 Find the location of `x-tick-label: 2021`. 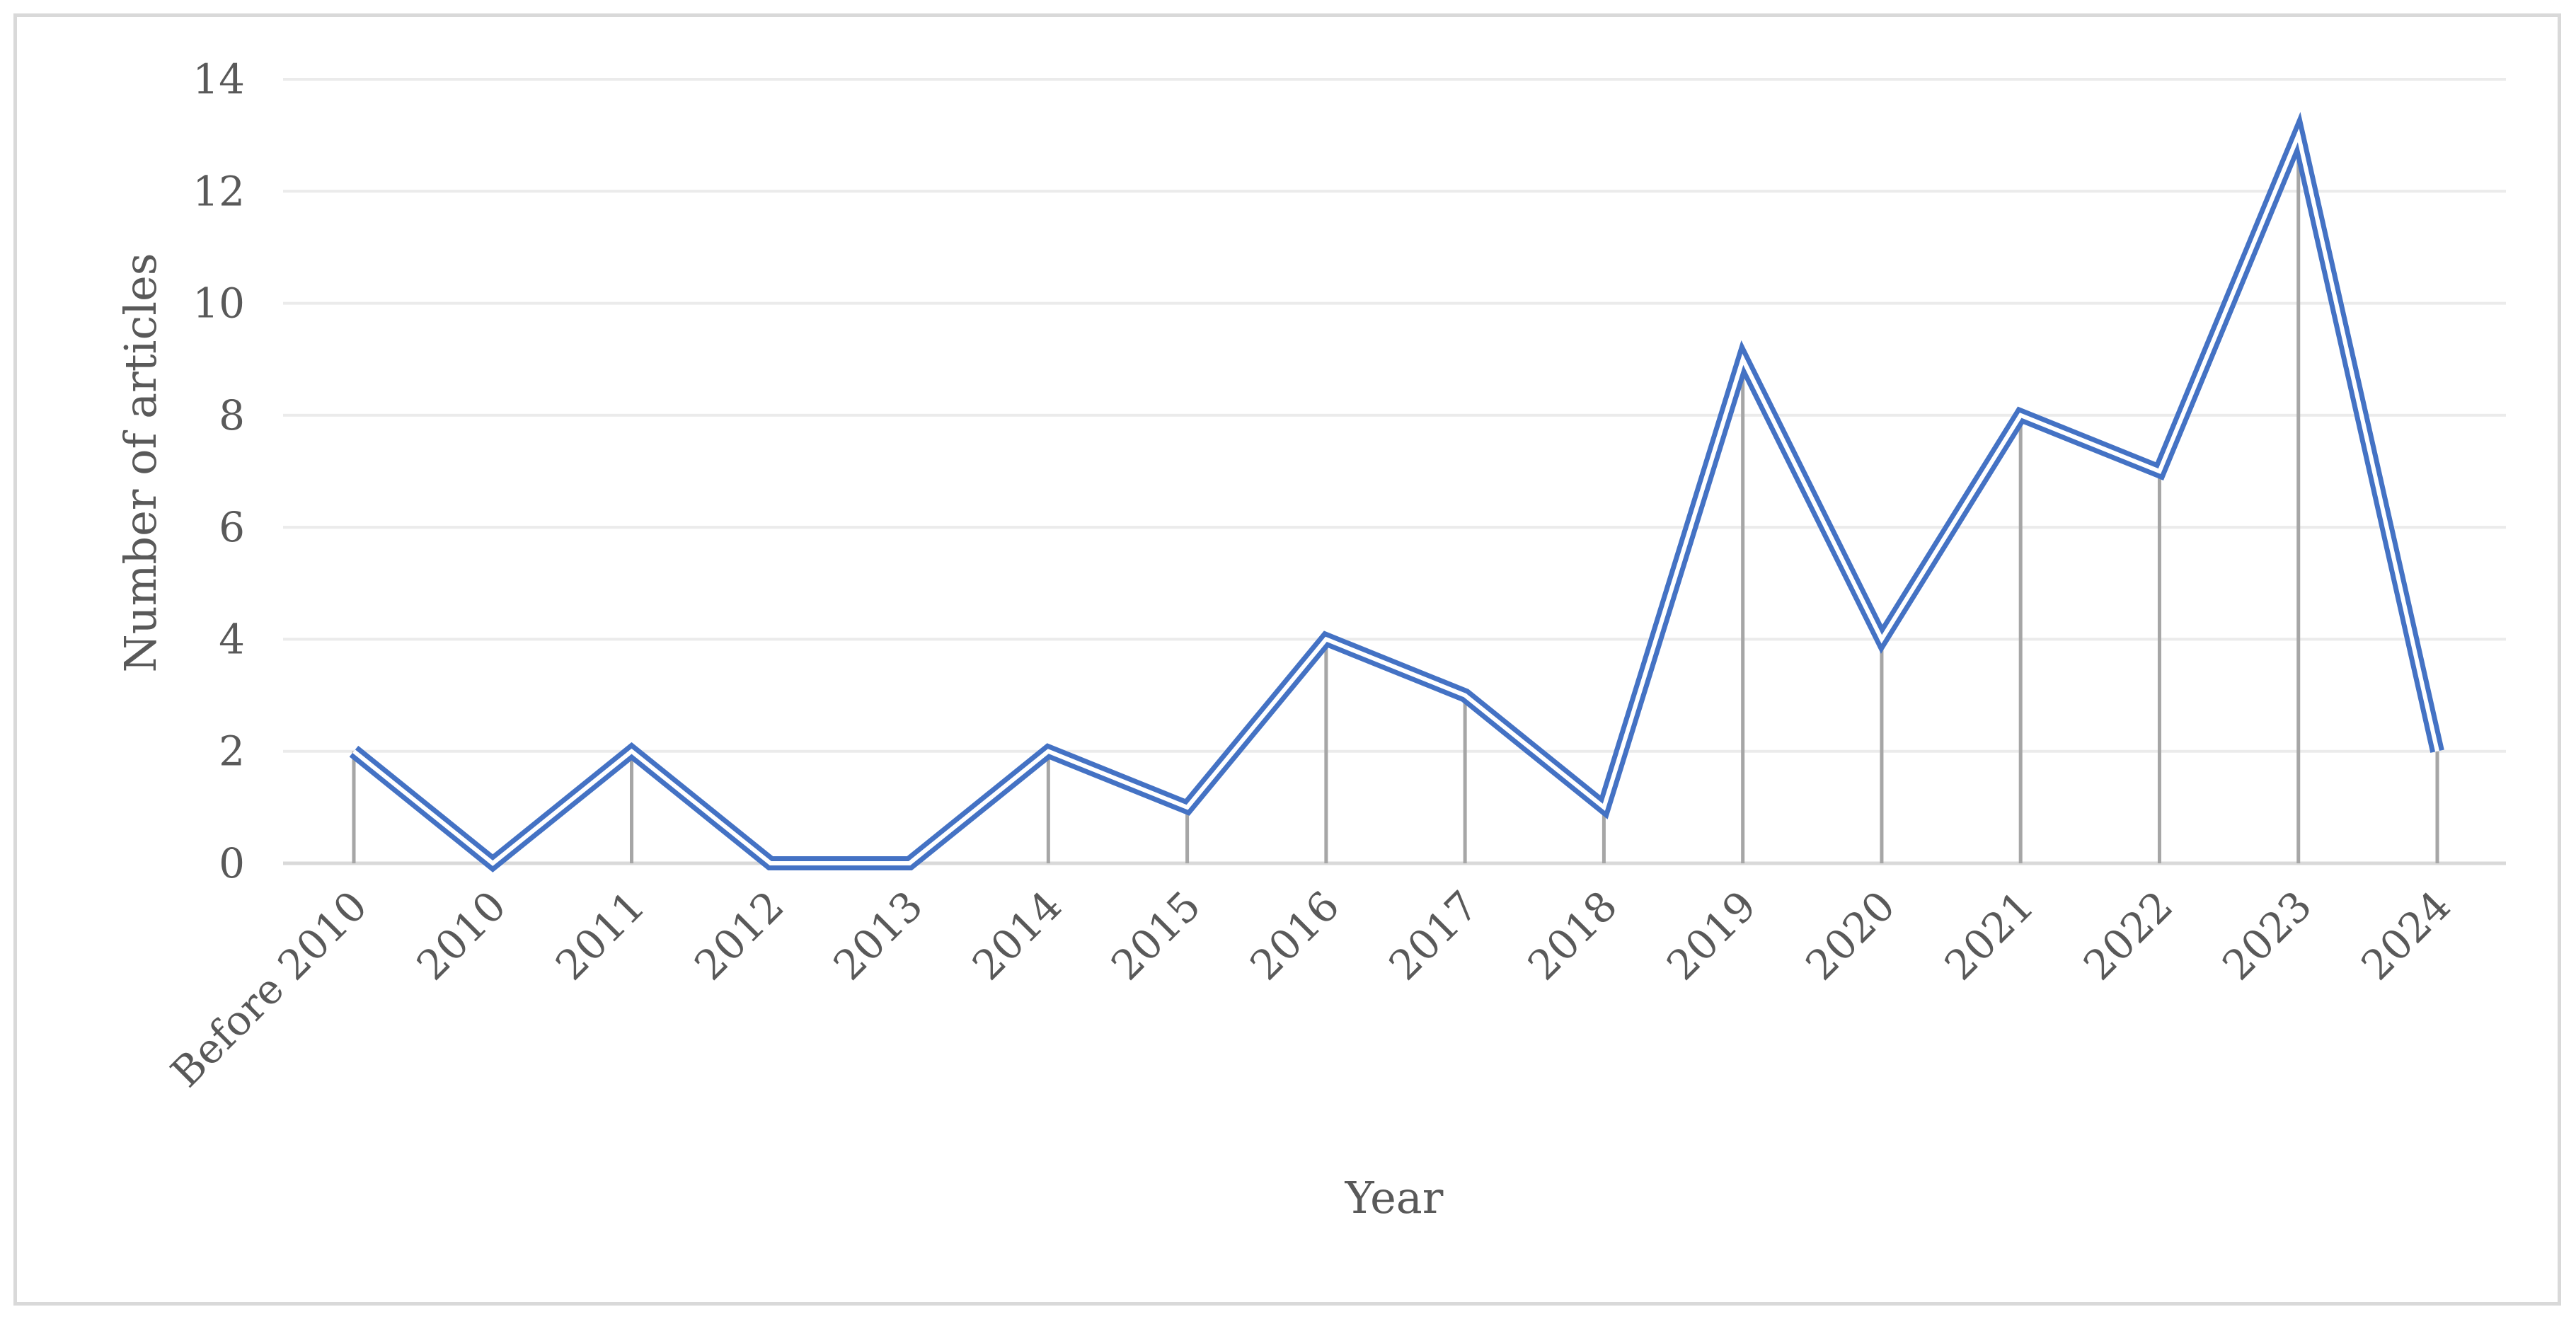

x-tick-label: 2021 is located at coordinates (1989, 935).